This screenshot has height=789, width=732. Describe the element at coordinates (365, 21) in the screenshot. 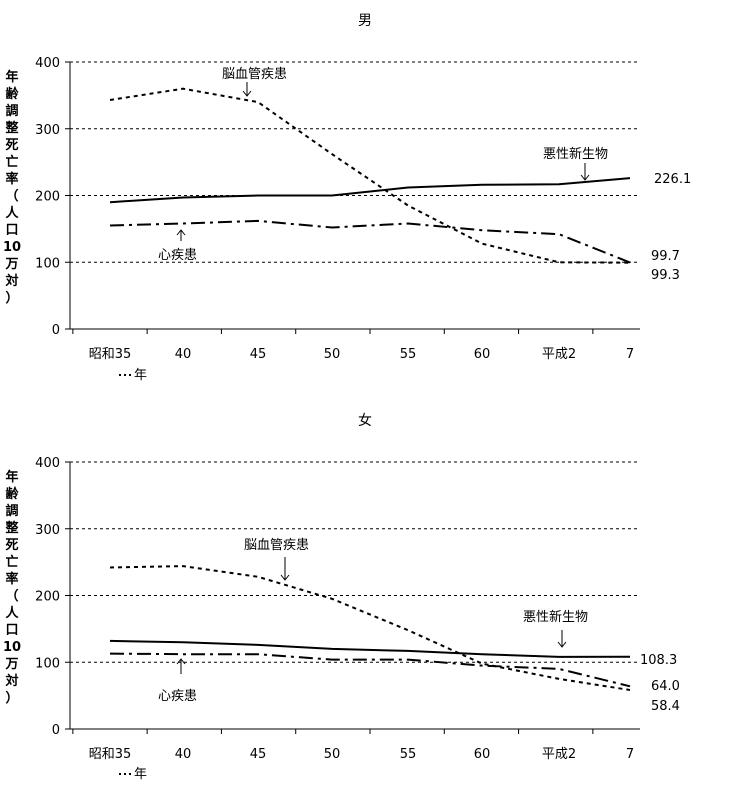

I see `chart-title: 男` at that location.